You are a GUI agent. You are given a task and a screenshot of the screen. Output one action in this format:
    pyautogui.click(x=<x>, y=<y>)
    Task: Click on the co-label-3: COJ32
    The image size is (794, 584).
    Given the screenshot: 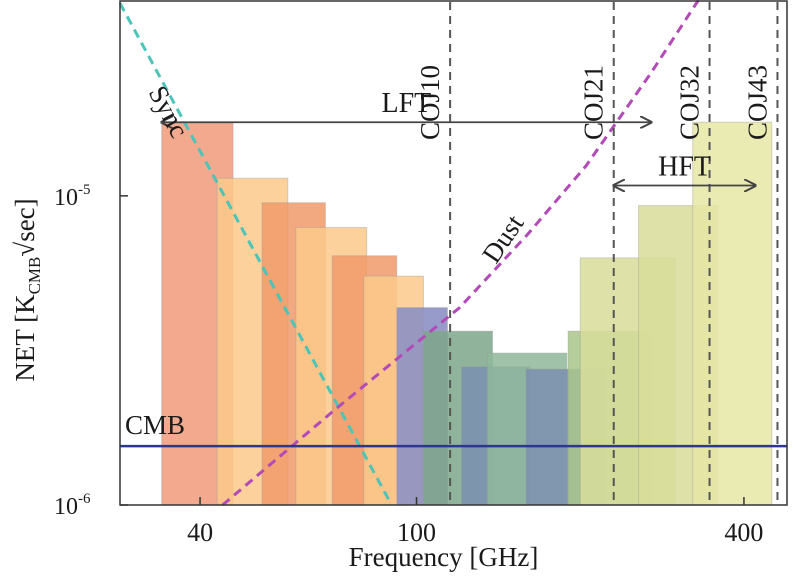 What is the action you would take?
    pyautogui.click(x=690, y=102)
    